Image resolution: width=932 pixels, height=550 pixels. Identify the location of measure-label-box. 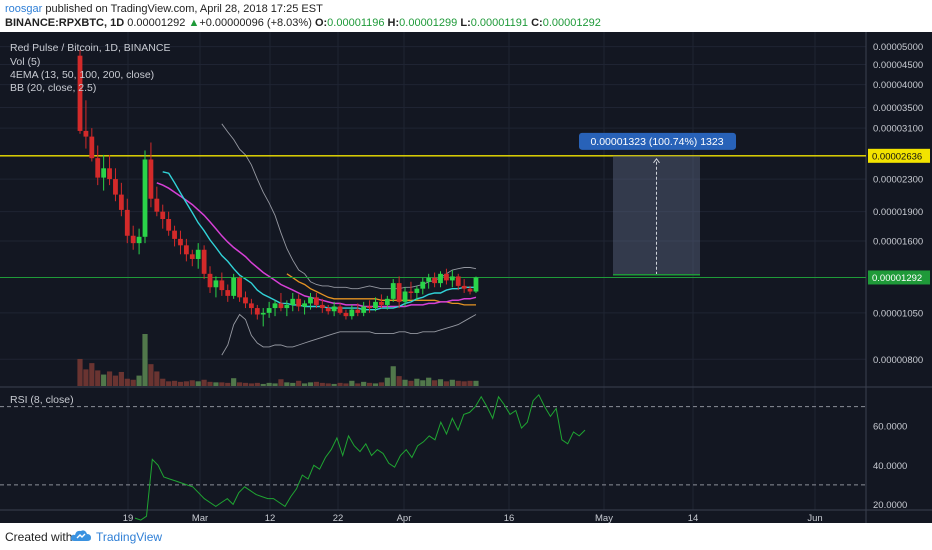
(657, 141).